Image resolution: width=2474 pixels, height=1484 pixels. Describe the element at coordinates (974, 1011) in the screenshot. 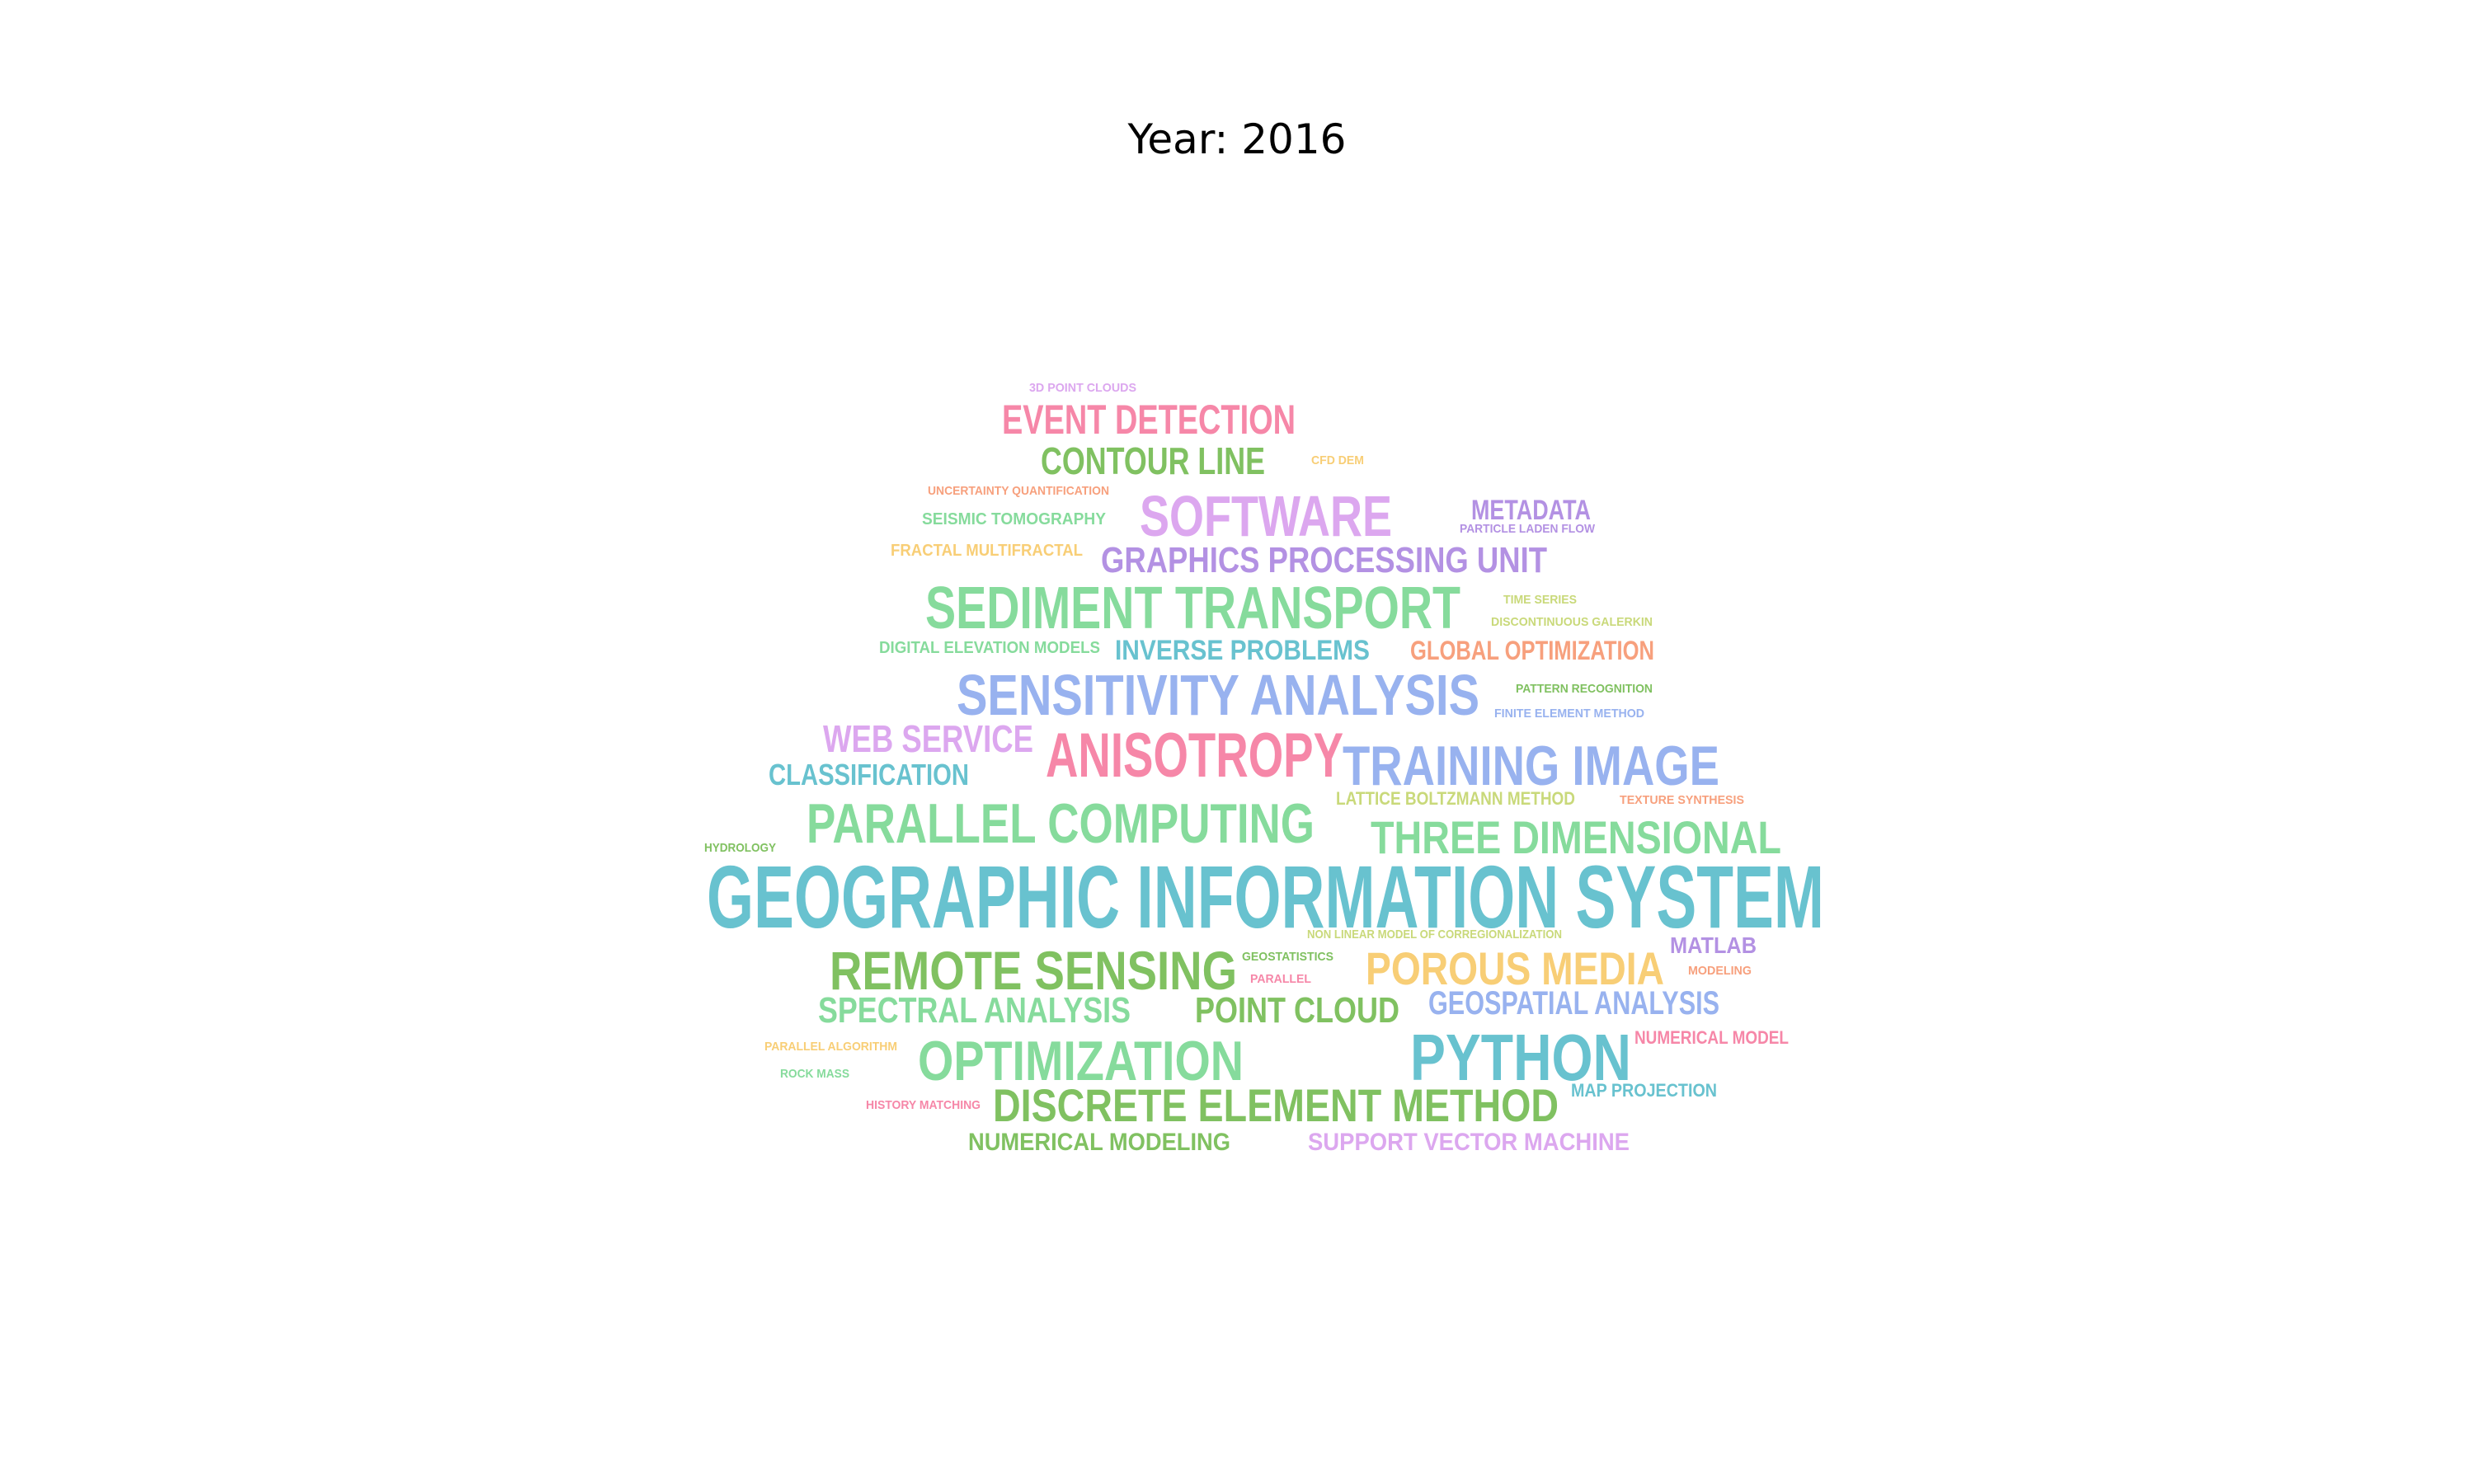

I see `cloud-word: SPECTRAL ANALYSIS` at that location.